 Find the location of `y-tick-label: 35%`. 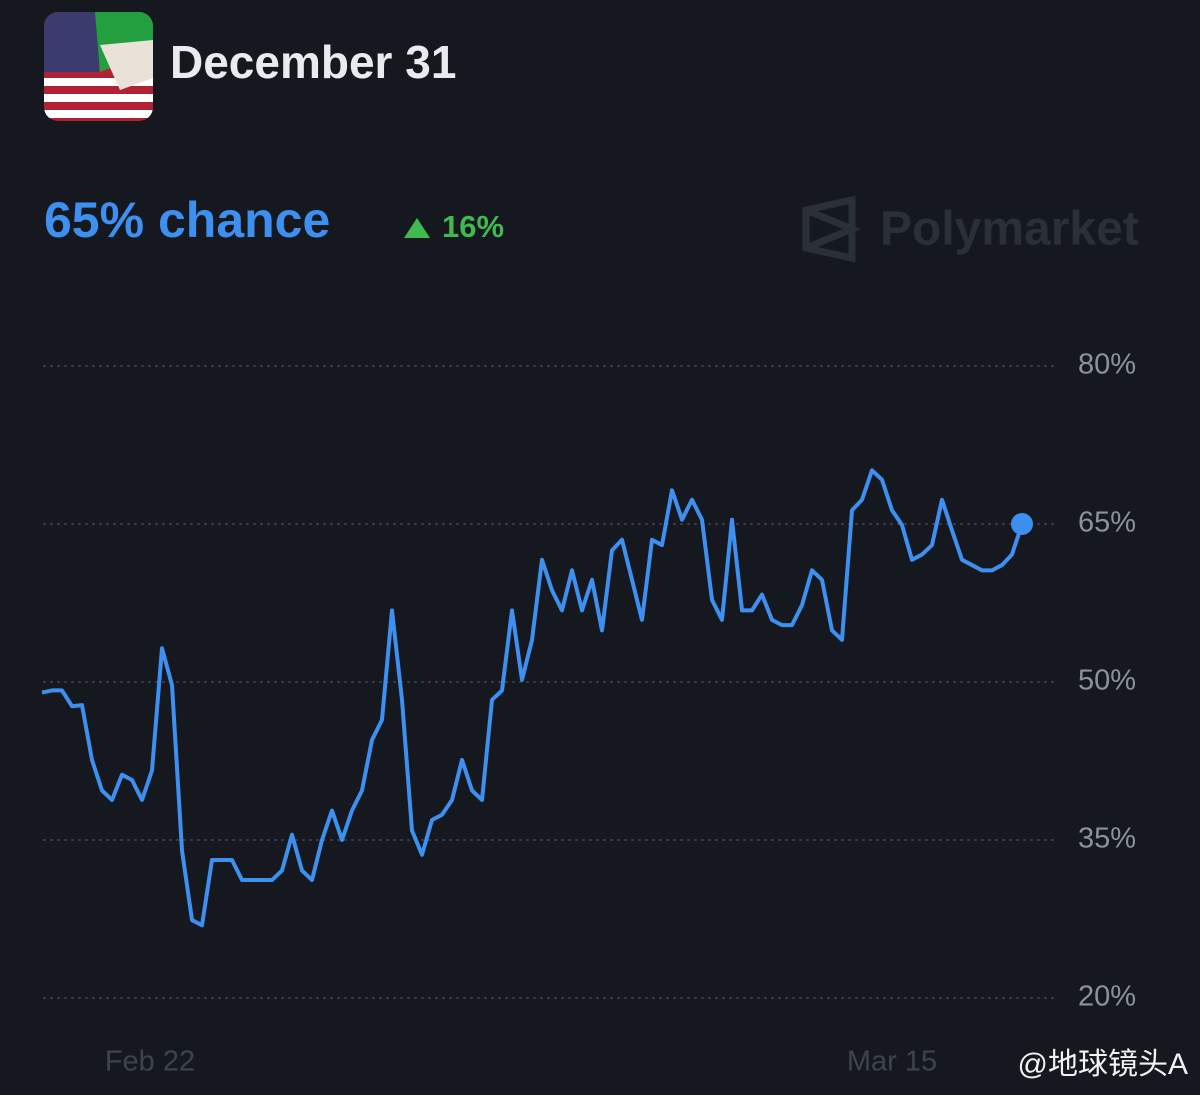

y-tick-label: 35% is located at coordinates (1107, 839).